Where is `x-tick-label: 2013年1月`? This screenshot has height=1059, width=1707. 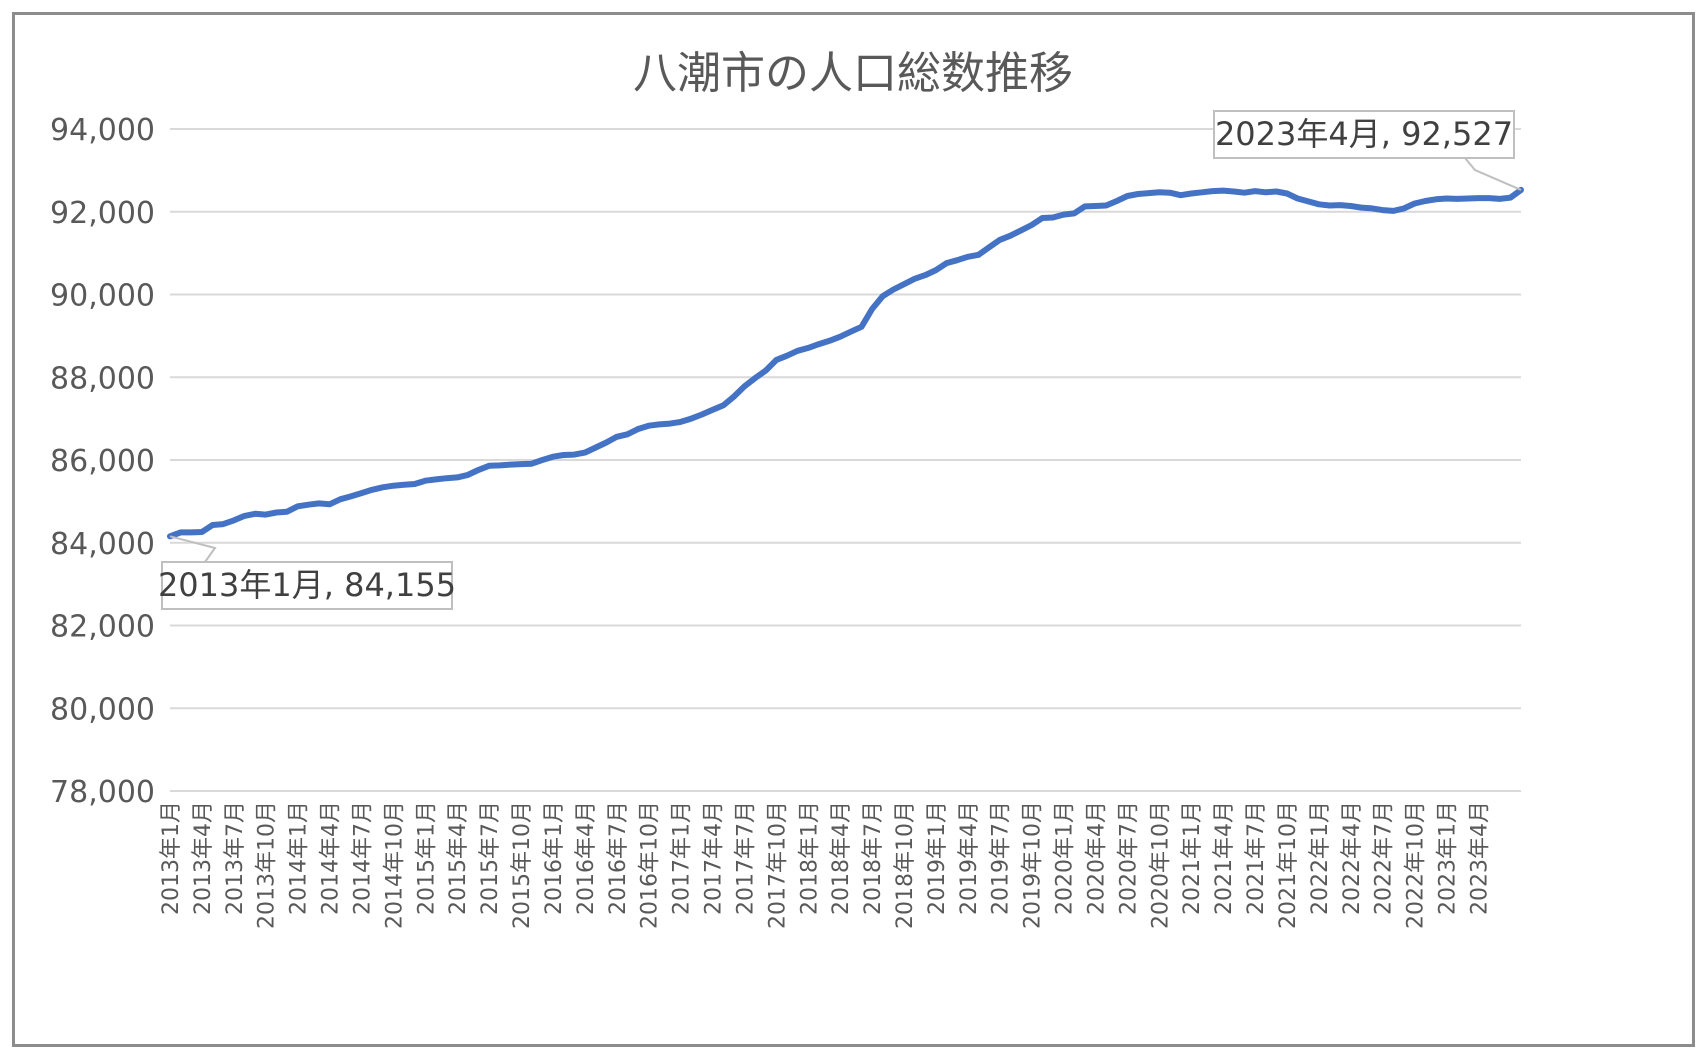
x-tick-label: 2013年1月 is located at coordinates (171, 858).